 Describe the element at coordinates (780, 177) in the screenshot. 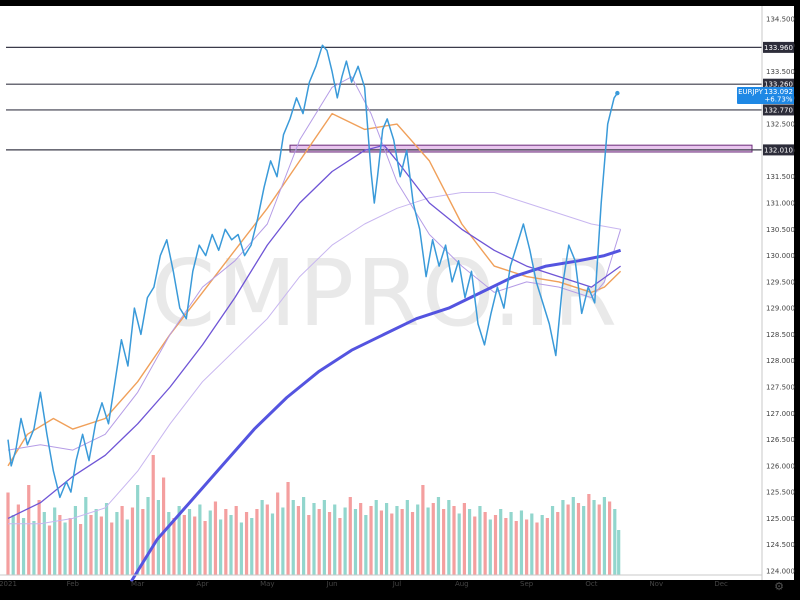

I see `y-tick-label: 131.500` at that location.